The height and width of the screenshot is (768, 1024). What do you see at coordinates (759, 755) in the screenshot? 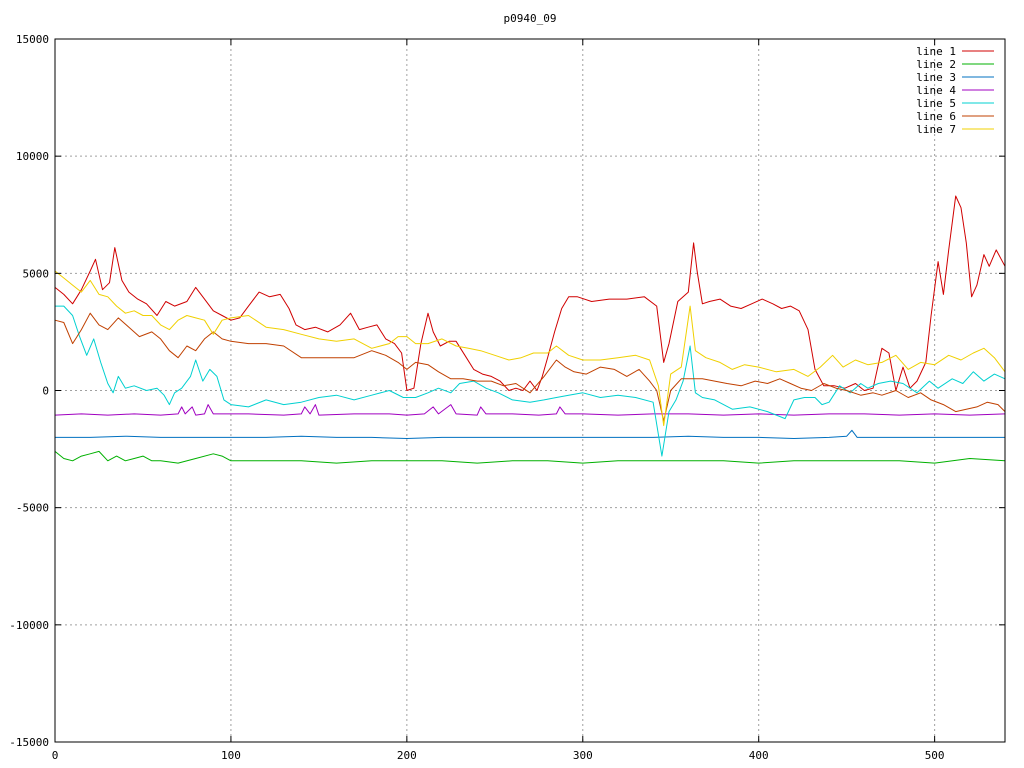
I see `x-tick-label: 400` at bounding box center [759, 755].